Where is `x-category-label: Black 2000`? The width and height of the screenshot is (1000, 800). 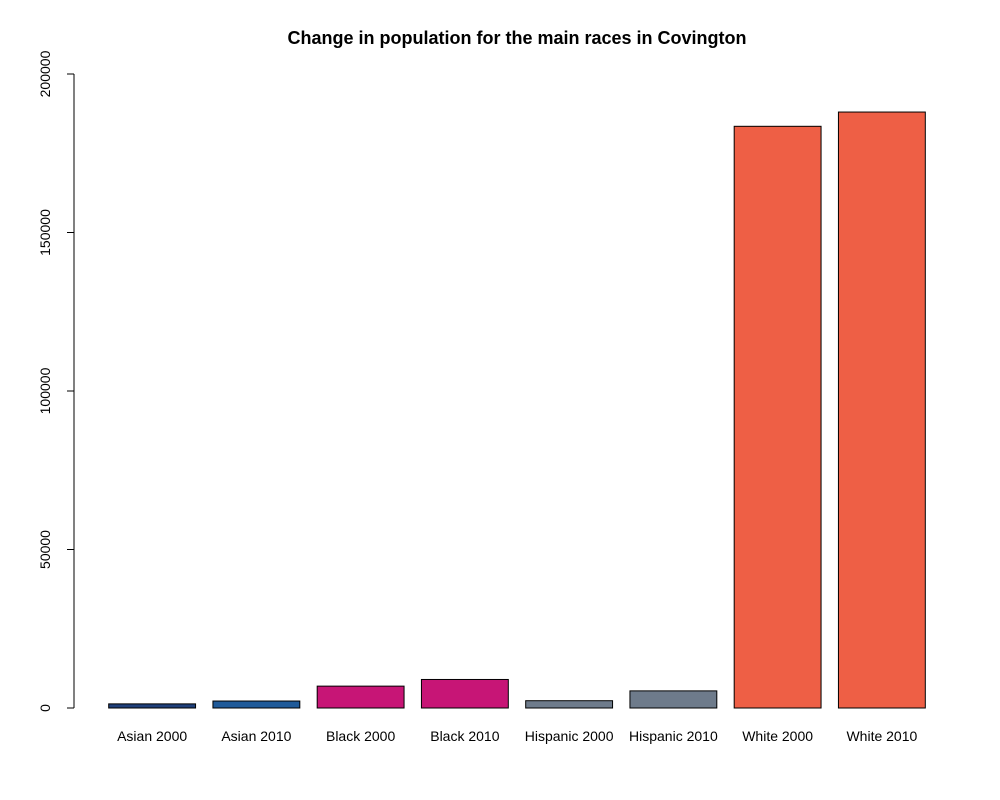 x-category-label: Black 2000 is located at coordinates (360, 736).